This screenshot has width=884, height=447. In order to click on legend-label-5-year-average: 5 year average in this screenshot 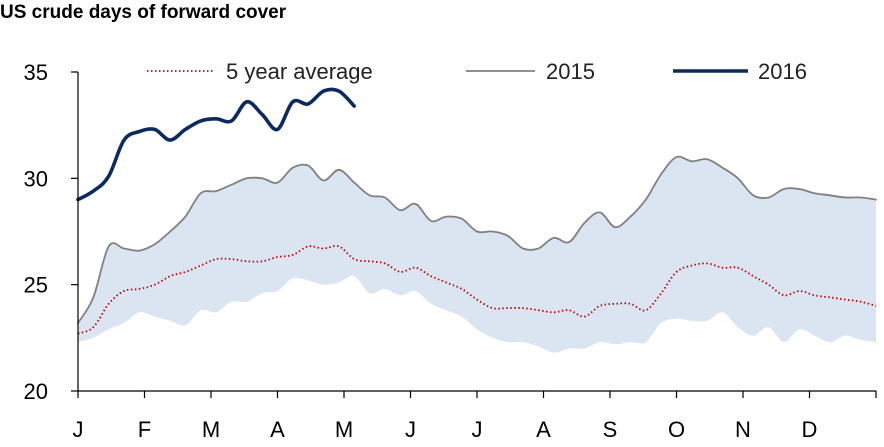, I will do `click(299, 71)`.